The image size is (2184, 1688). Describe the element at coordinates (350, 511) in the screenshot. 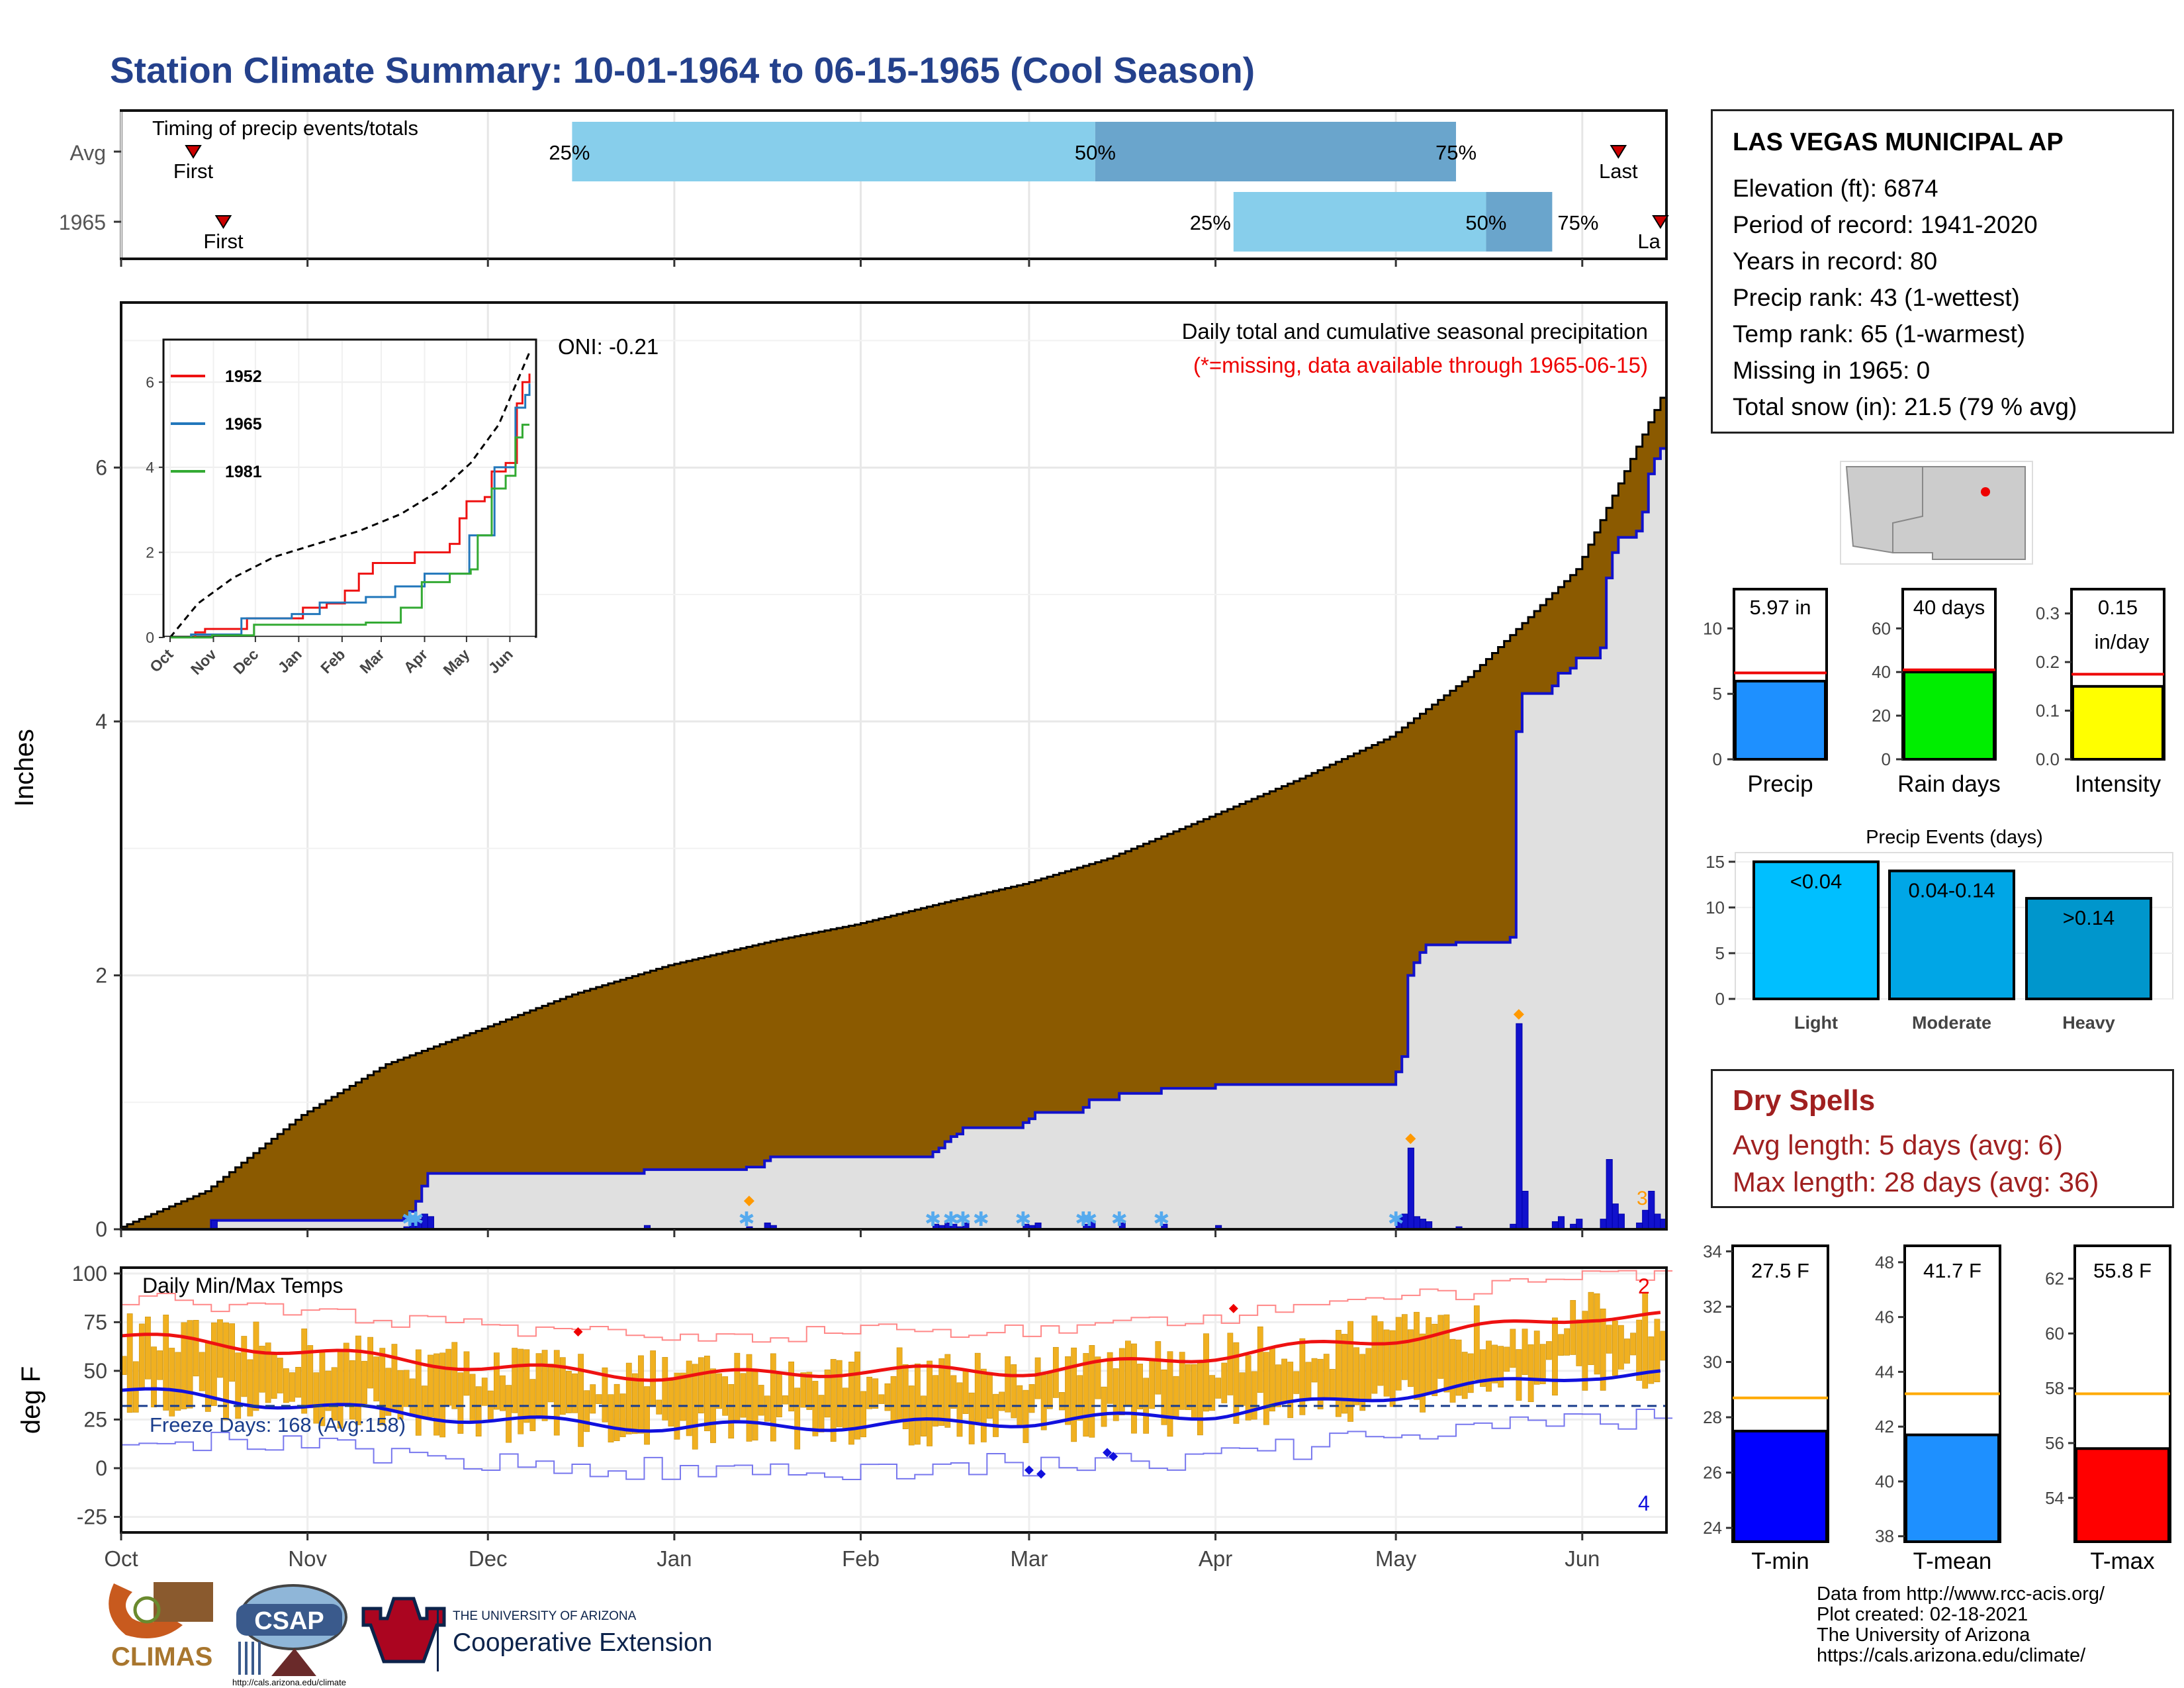

I see `inset-series-1965` at that location.